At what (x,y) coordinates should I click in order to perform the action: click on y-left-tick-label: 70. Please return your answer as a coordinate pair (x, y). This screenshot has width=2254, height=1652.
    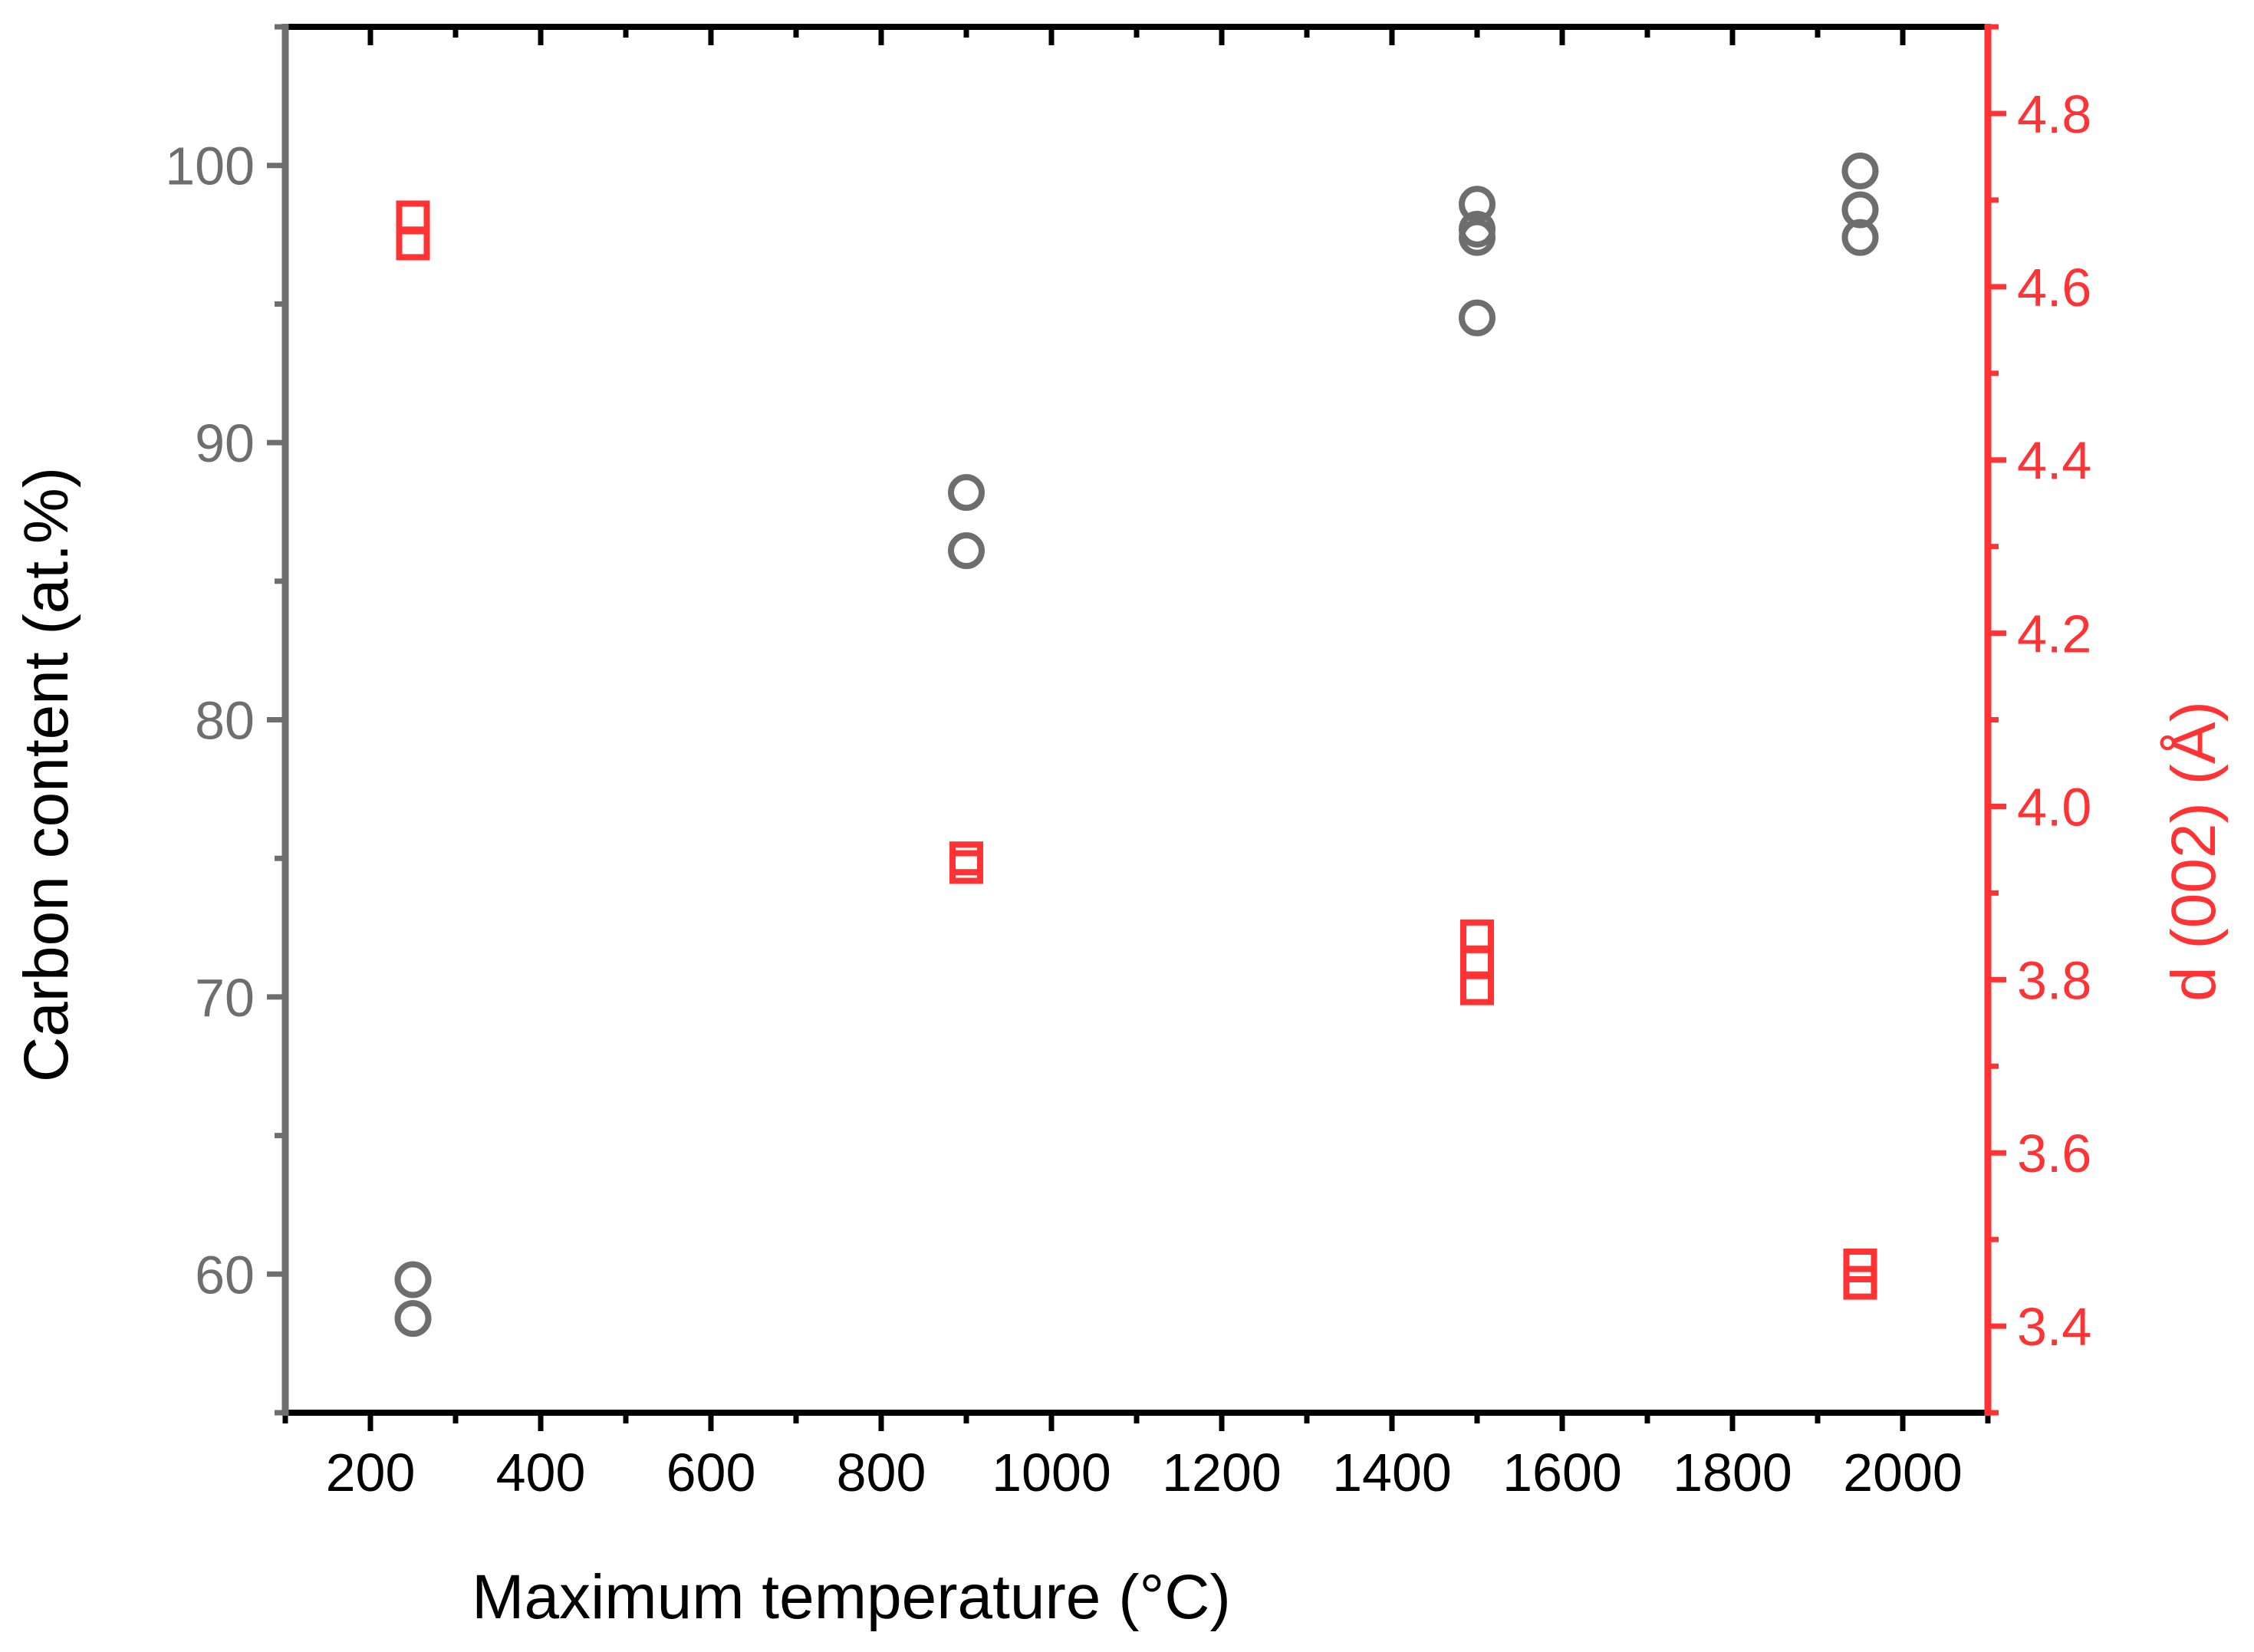
    Looking at the image, I should click on (225, 998).